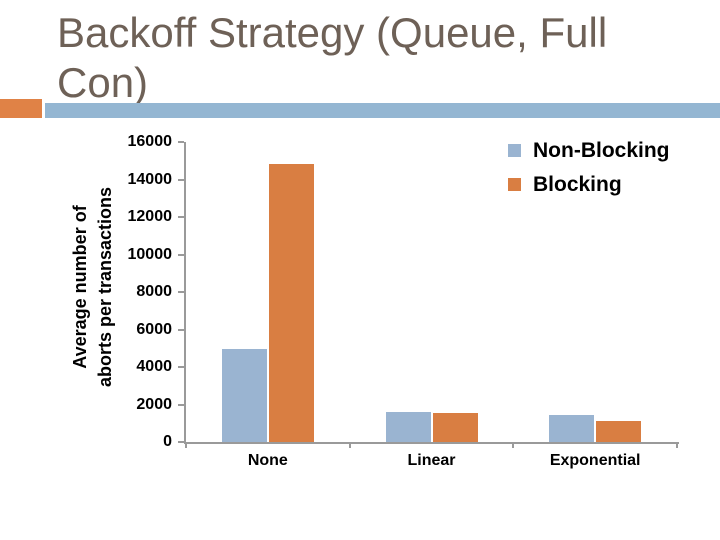 The width and height of the screenshot is (720, 540). I want to click on y-tick-label-4000: 4000, so click(154, 366).